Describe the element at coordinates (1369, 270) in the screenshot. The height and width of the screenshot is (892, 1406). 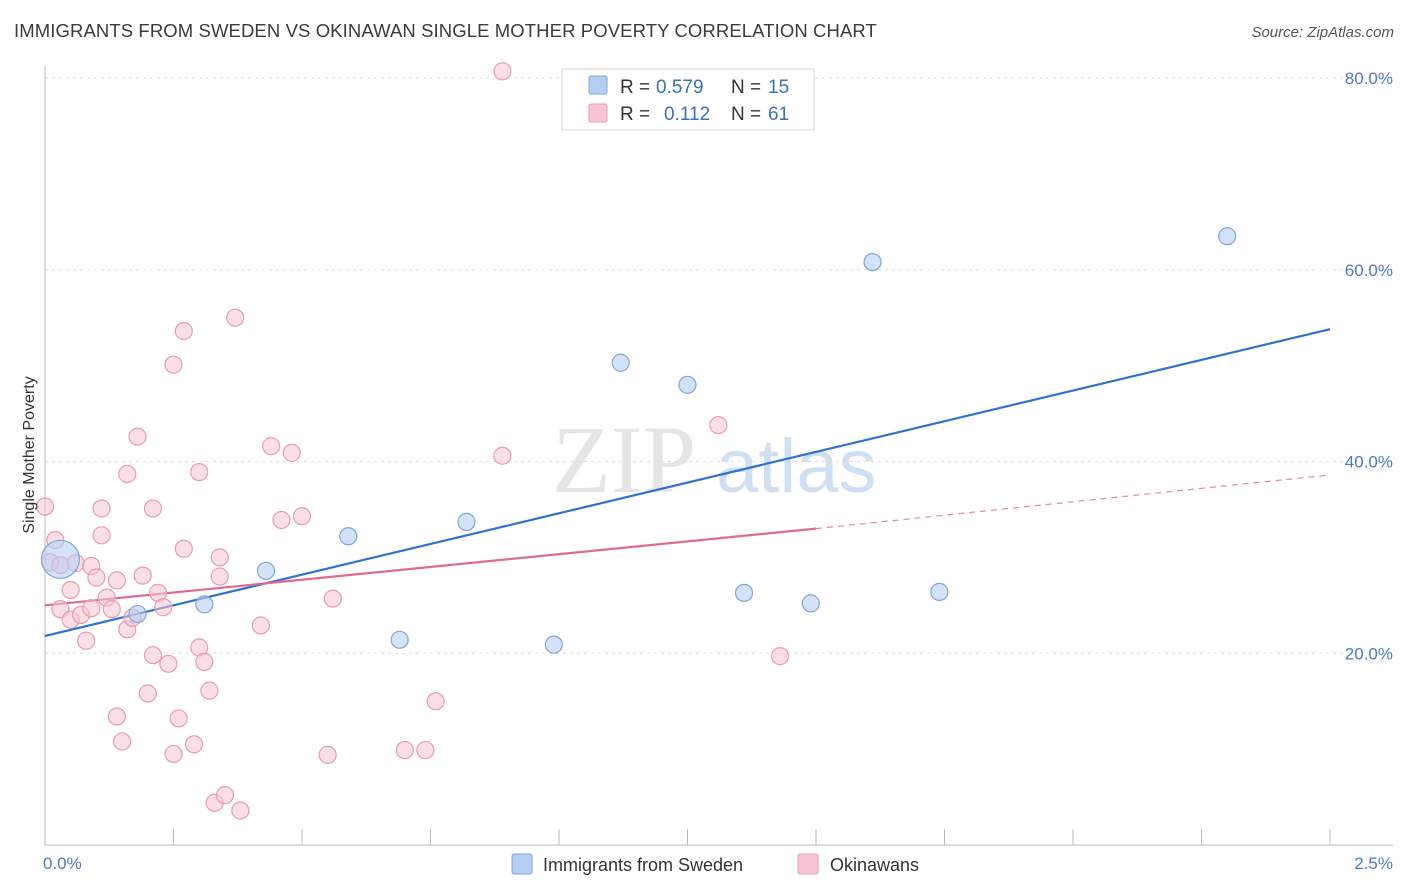
I see `y-tick-label: 60.0%` at that location.